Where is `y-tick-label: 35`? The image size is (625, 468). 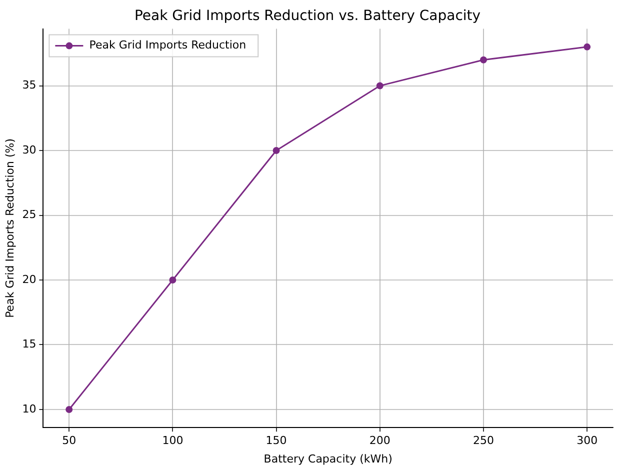 y-tick-label: 35 is located at coordinates (29, 85).